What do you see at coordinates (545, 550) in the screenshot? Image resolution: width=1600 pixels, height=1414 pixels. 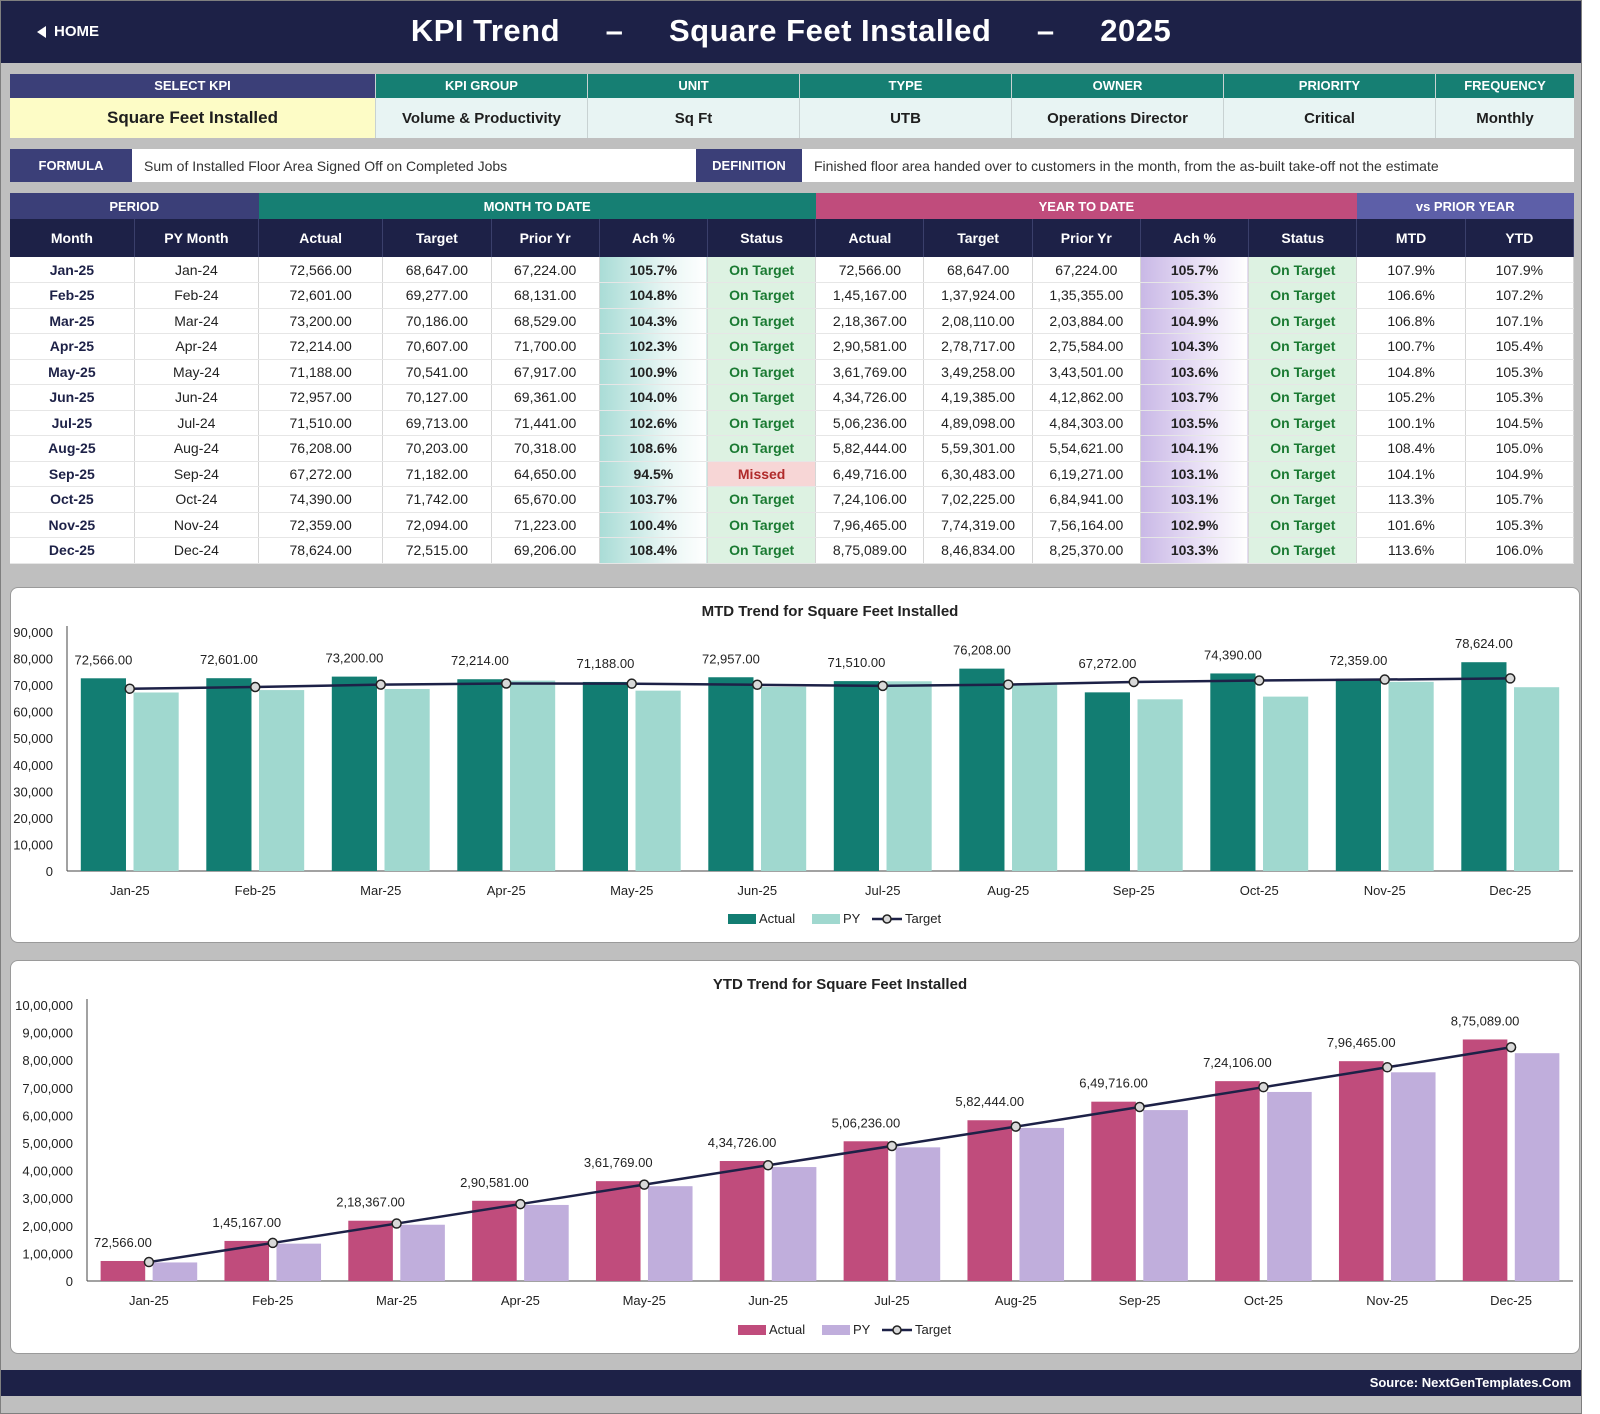 I see `table-cell: 69,206.00` at bounding box center [545, 550].